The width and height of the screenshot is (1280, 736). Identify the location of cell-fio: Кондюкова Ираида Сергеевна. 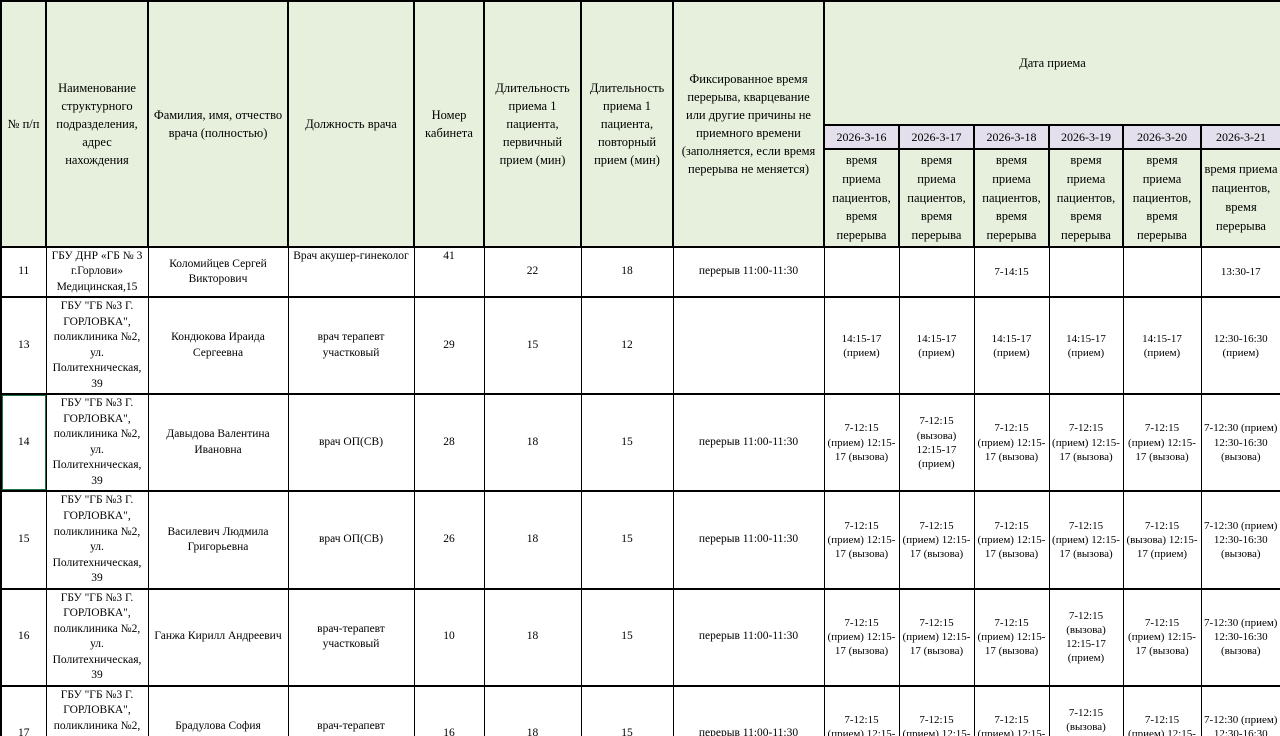
(218, 345).